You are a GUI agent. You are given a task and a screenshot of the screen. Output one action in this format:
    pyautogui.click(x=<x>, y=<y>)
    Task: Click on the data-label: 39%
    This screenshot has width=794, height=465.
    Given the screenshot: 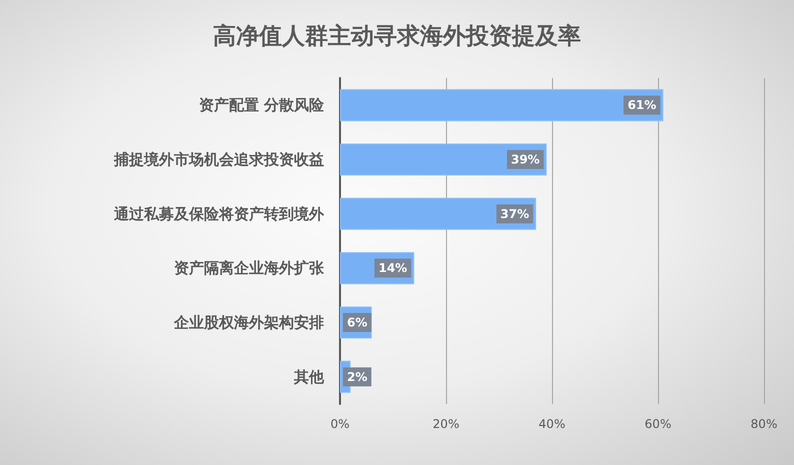 What is the action you would take?
    pyautogui.click(x=525, y=159)
    